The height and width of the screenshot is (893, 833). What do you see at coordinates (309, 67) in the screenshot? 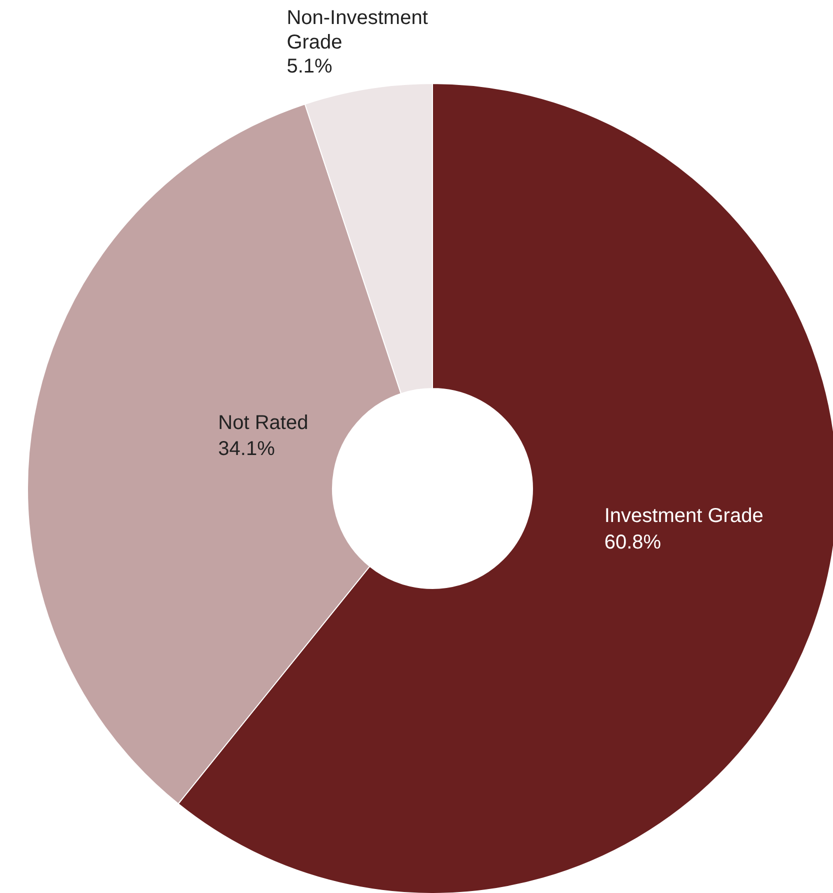
I see `data-label: 5.1%` at bounding box center [309, 67].